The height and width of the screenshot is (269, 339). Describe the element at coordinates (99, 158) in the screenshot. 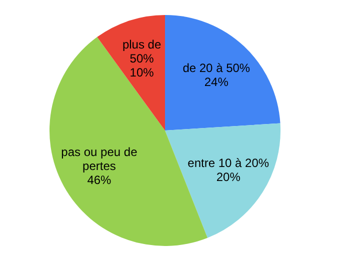

I see `slice-label: pas ou peu de pertes` at that location.